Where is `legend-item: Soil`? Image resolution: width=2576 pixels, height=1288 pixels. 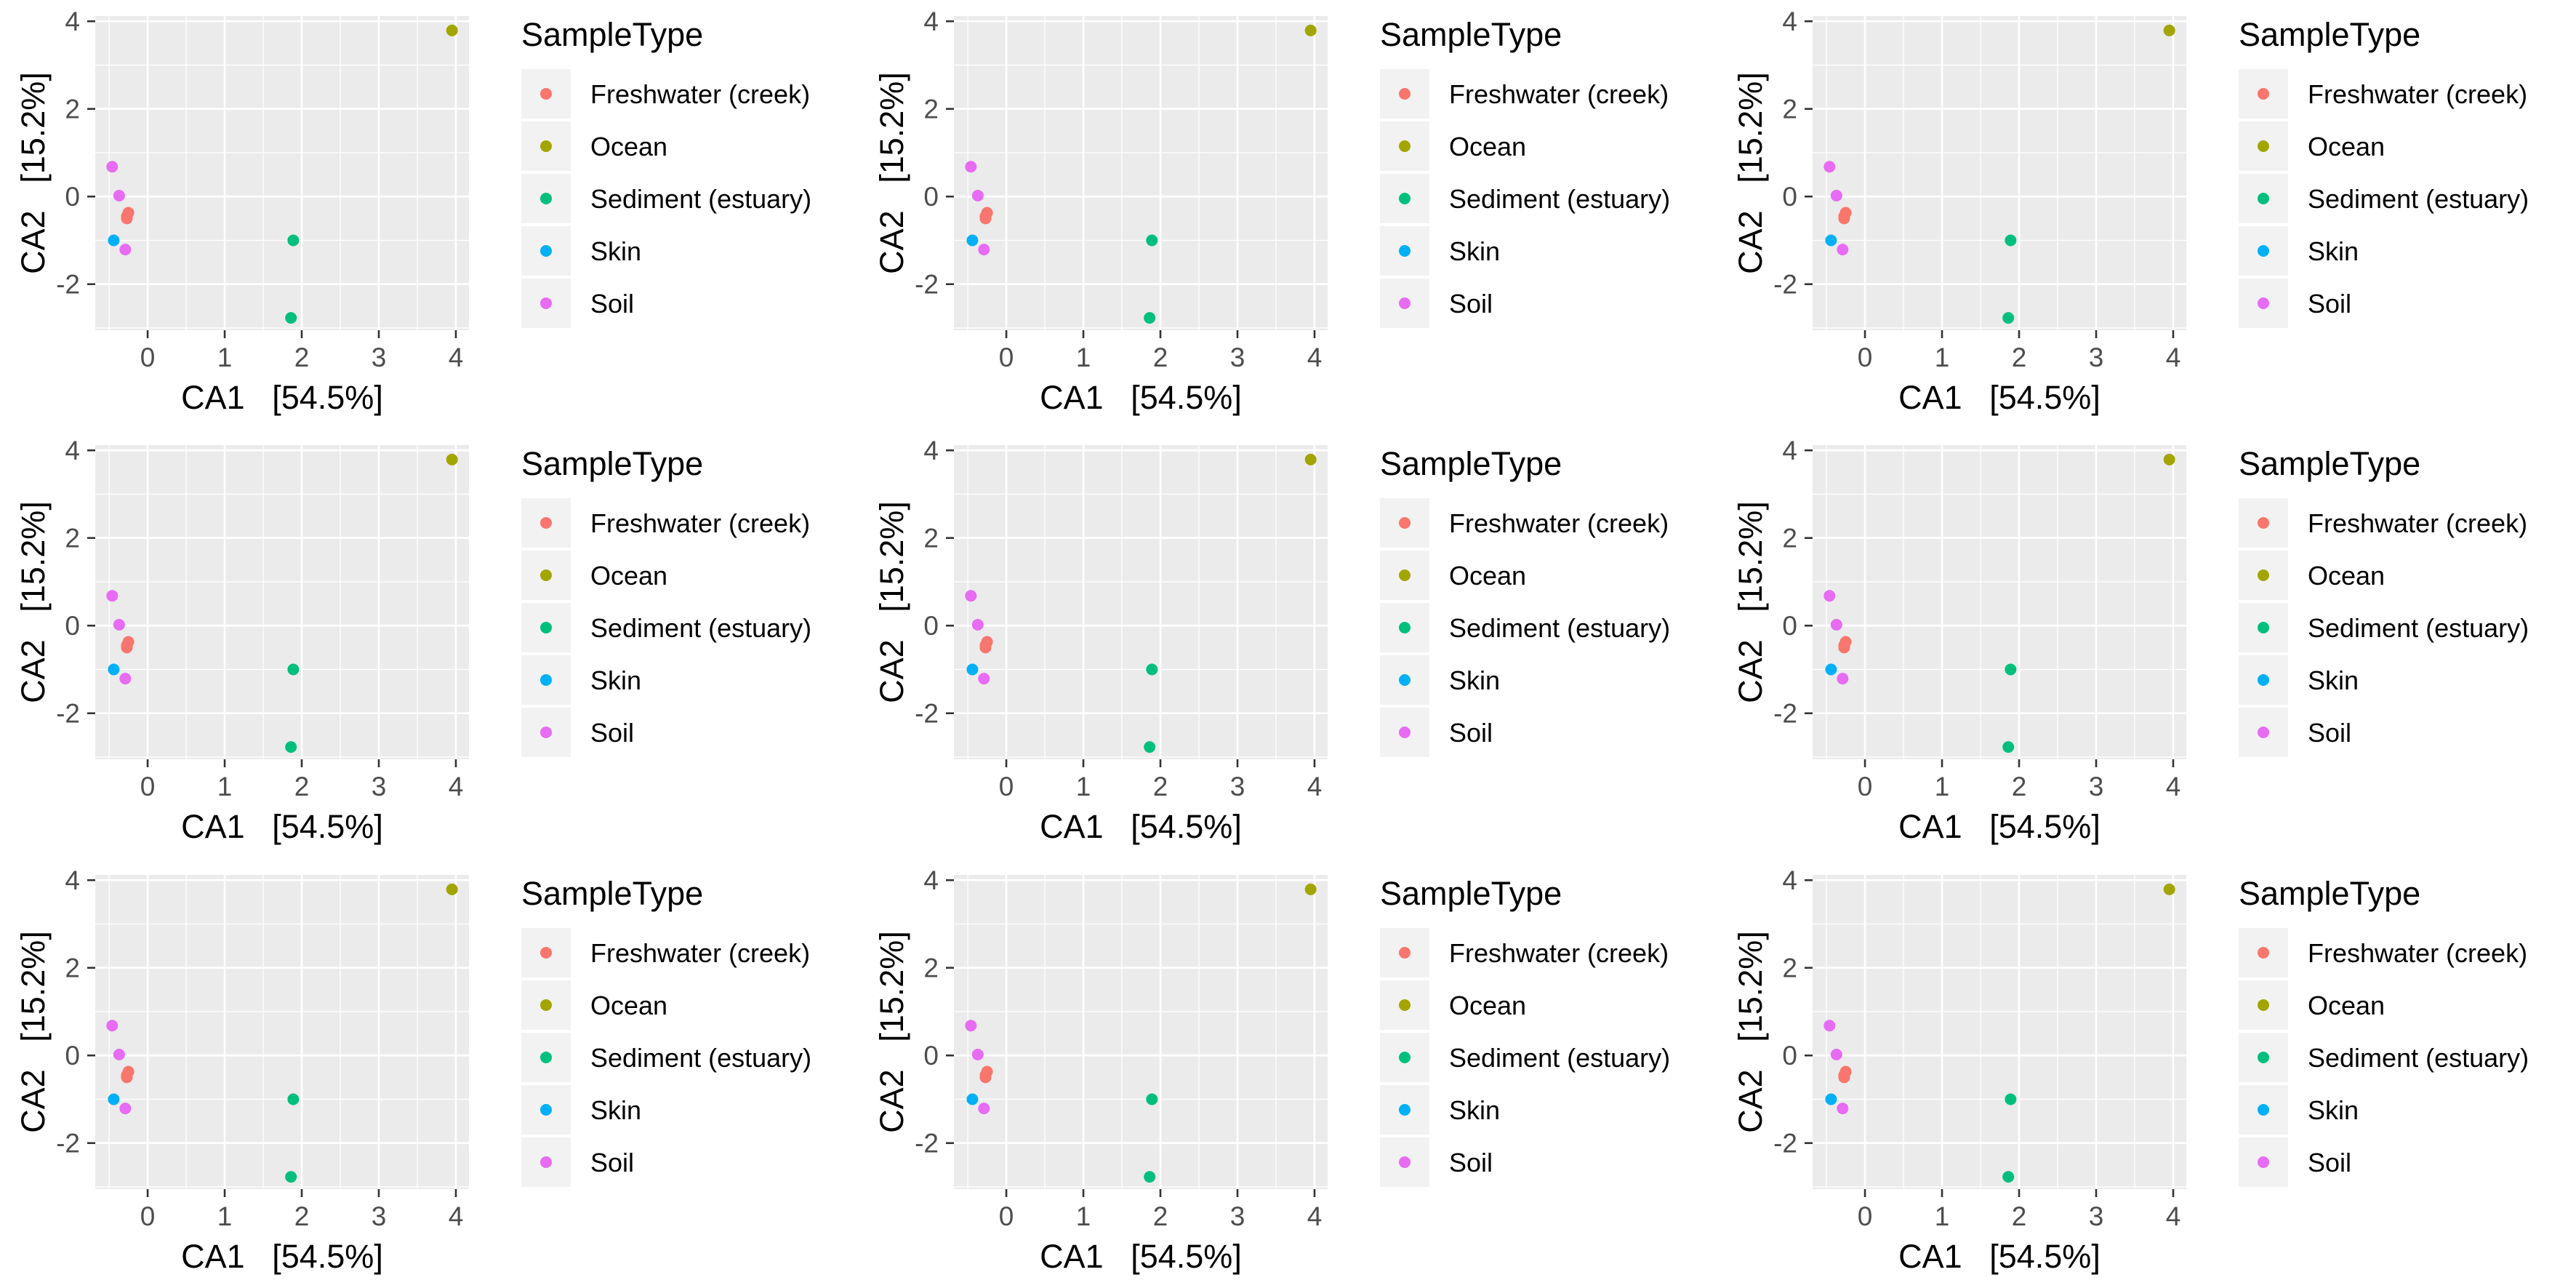
legend-item: Soil is located at coordinates (2295, 732).